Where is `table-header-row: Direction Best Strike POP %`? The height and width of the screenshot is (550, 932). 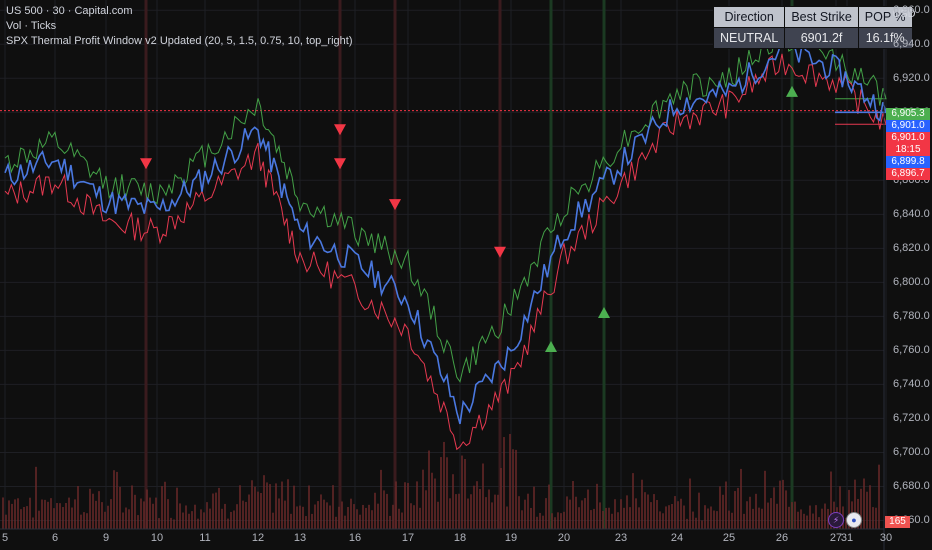 table-header-row: Direction Best Strike POP % is located at coordinates (812, 17).